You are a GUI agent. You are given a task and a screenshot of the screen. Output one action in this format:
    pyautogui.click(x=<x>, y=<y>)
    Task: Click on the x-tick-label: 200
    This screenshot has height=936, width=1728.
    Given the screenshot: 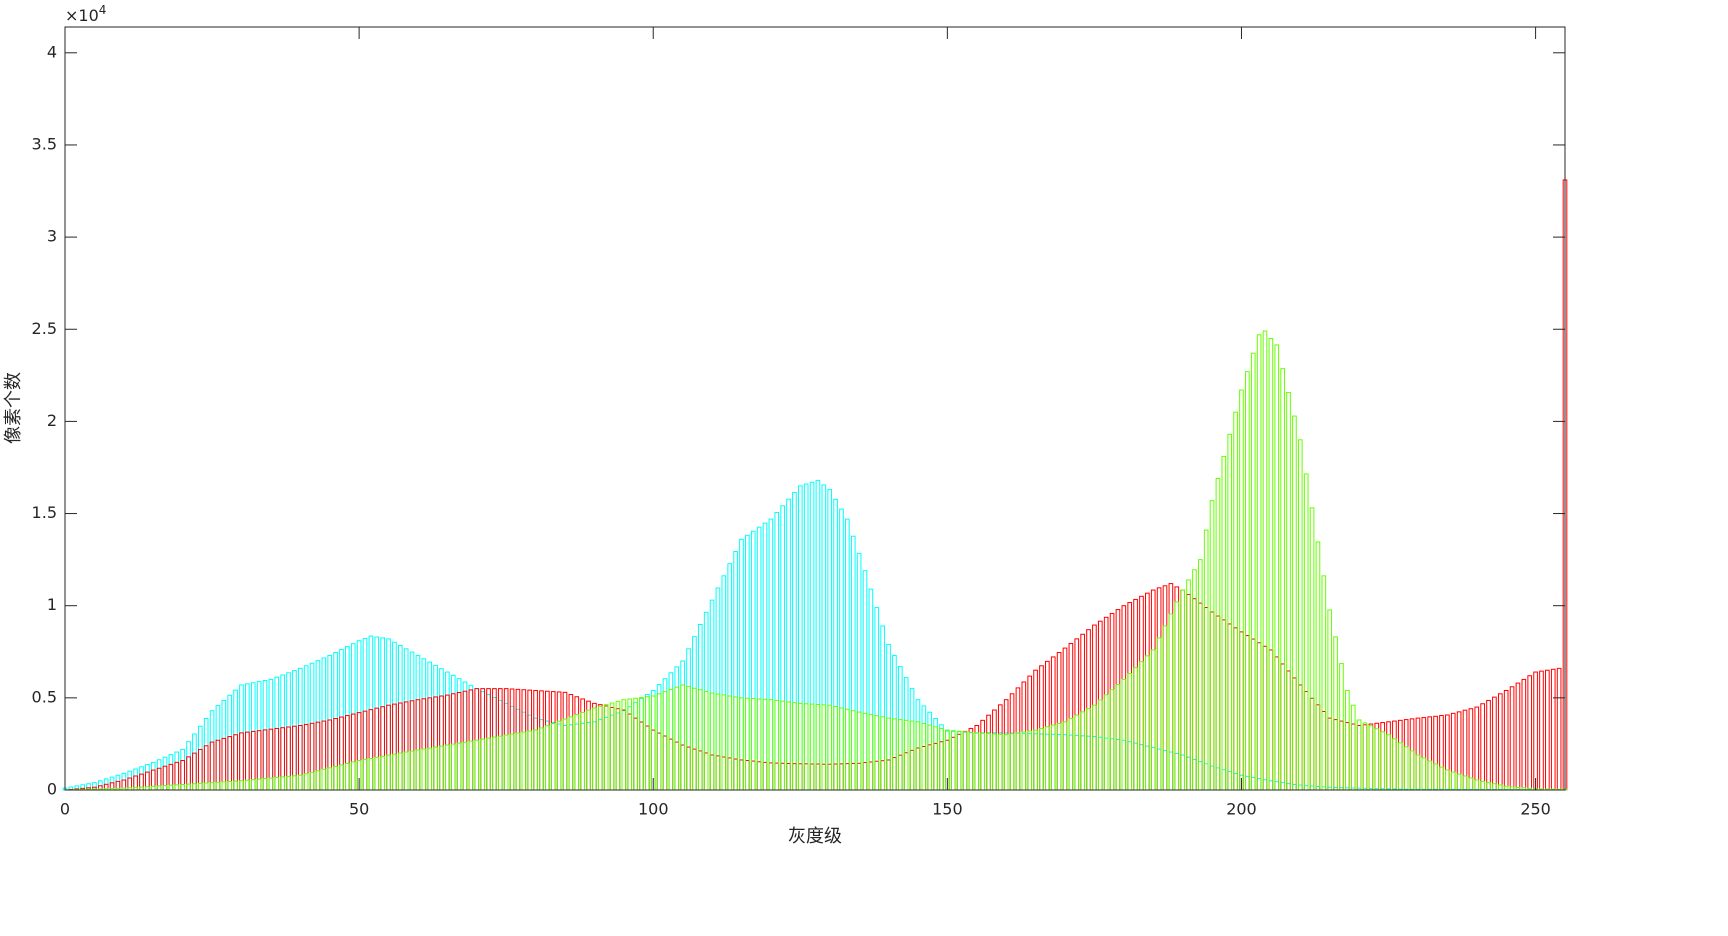 What is the action you would take?
    pyautogui.click(x=1241, y=809)
    